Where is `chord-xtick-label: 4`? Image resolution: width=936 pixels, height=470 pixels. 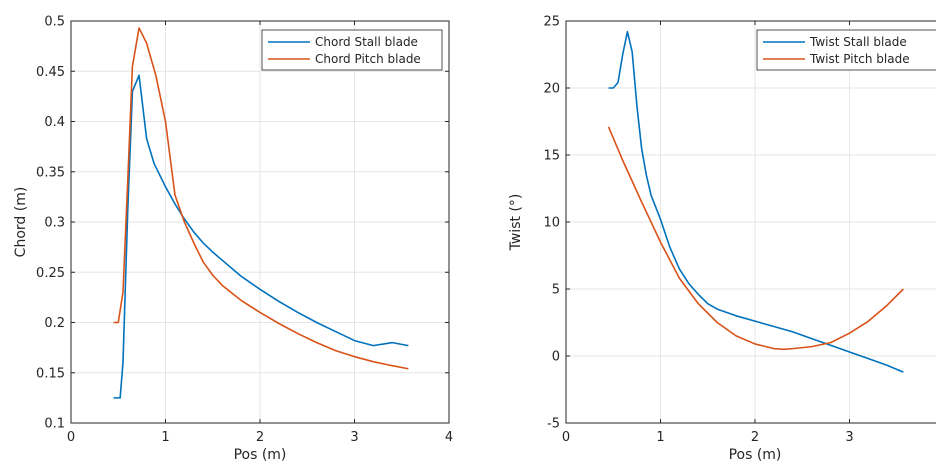
chord-xtick-label: 4 is located at coordinates (449, 437).